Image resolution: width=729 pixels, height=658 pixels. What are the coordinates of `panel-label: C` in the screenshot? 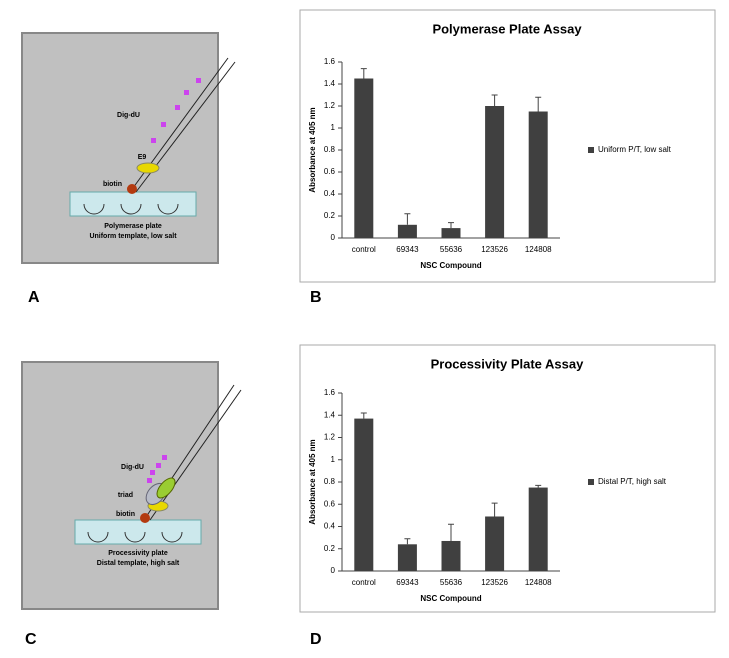 It's located at (31, 639).